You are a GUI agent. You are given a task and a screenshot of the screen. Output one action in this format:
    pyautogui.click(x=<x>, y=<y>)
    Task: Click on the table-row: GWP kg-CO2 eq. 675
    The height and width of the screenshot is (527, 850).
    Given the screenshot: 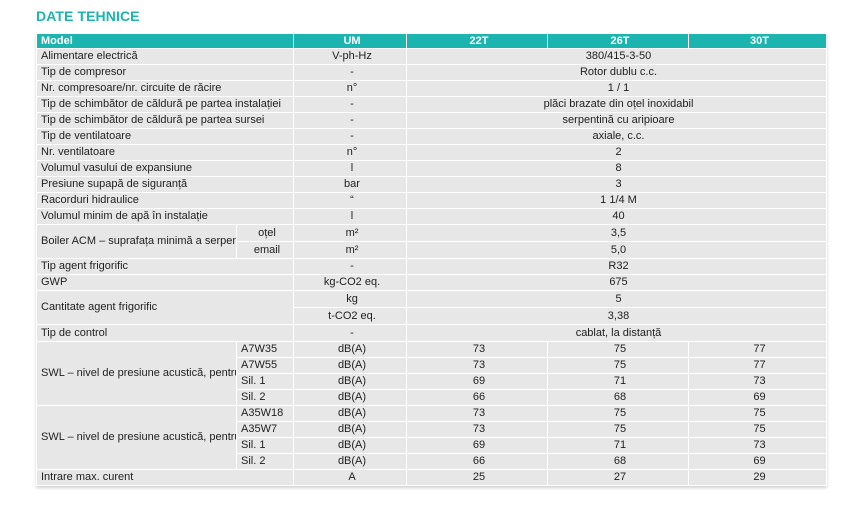 What is the action you would take?
    pyautogui.click(x=431, y=282)
    